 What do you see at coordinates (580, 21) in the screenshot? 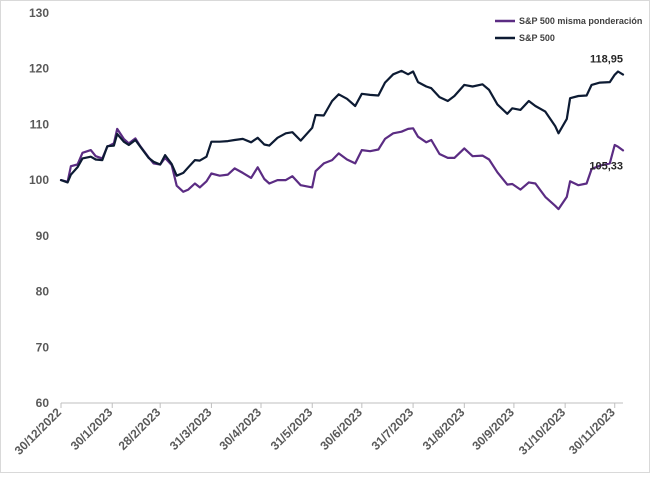
I see `legend-label: S&P 500 misma ponderación` at bounding box center [580, 21].